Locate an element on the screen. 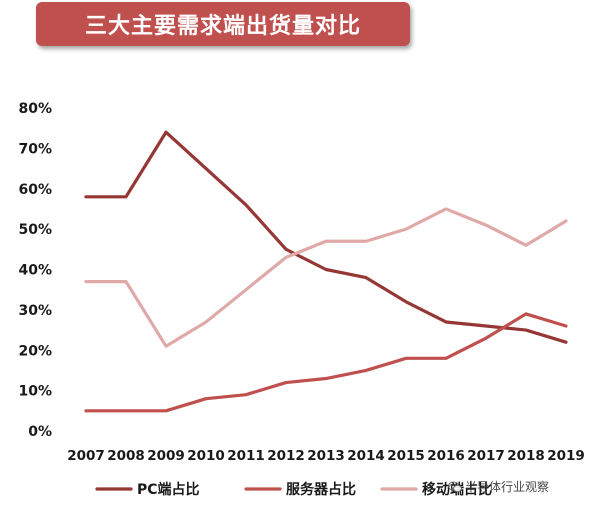 The image size is (594, 515). y-tick-label: 50% is located at coordinates (35, 230).